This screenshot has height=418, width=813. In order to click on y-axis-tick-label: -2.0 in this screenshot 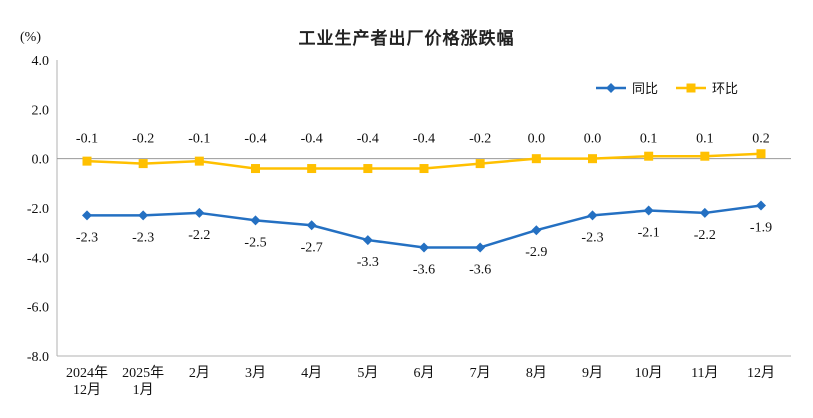, I will do `click(38, 209)`.